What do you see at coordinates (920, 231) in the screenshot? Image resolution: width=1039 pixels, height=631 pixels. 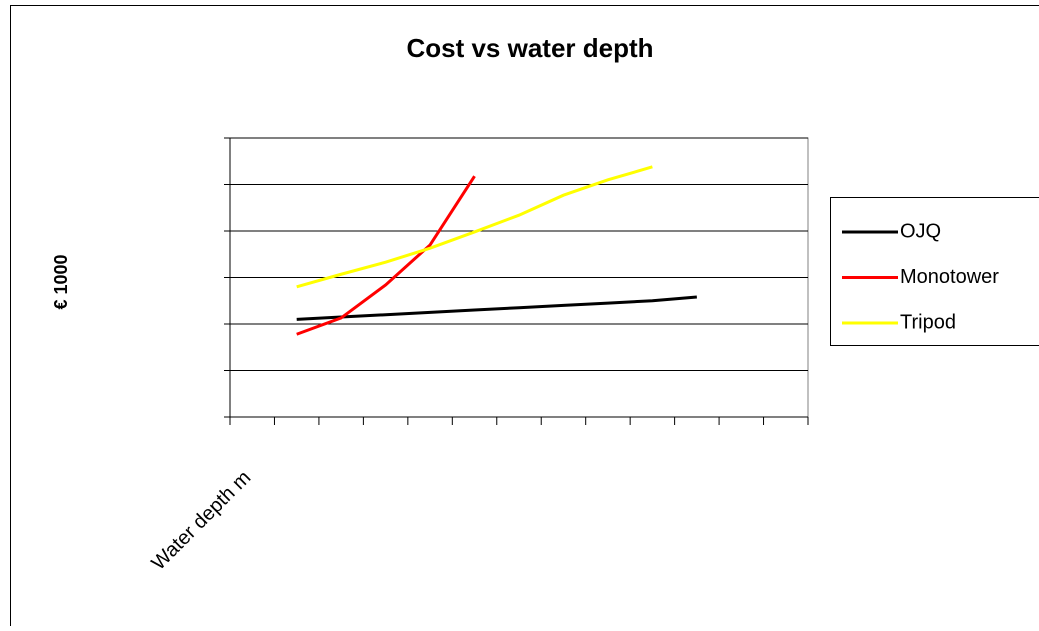 I see `legend-label: OJQ` at bounding box center [920, 231].